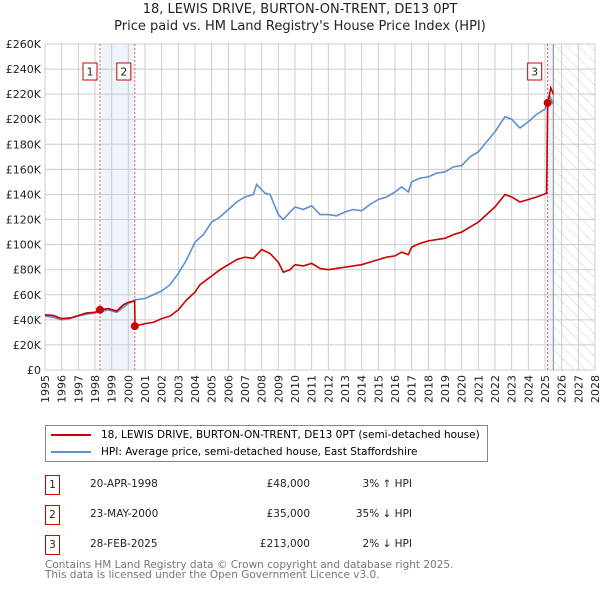 Image resolution: width=600 pixels, height=590 pixels. Describe the element at coordinates (145, 389) in the screenshot. I see `x-tick-label: 2001` at that location.